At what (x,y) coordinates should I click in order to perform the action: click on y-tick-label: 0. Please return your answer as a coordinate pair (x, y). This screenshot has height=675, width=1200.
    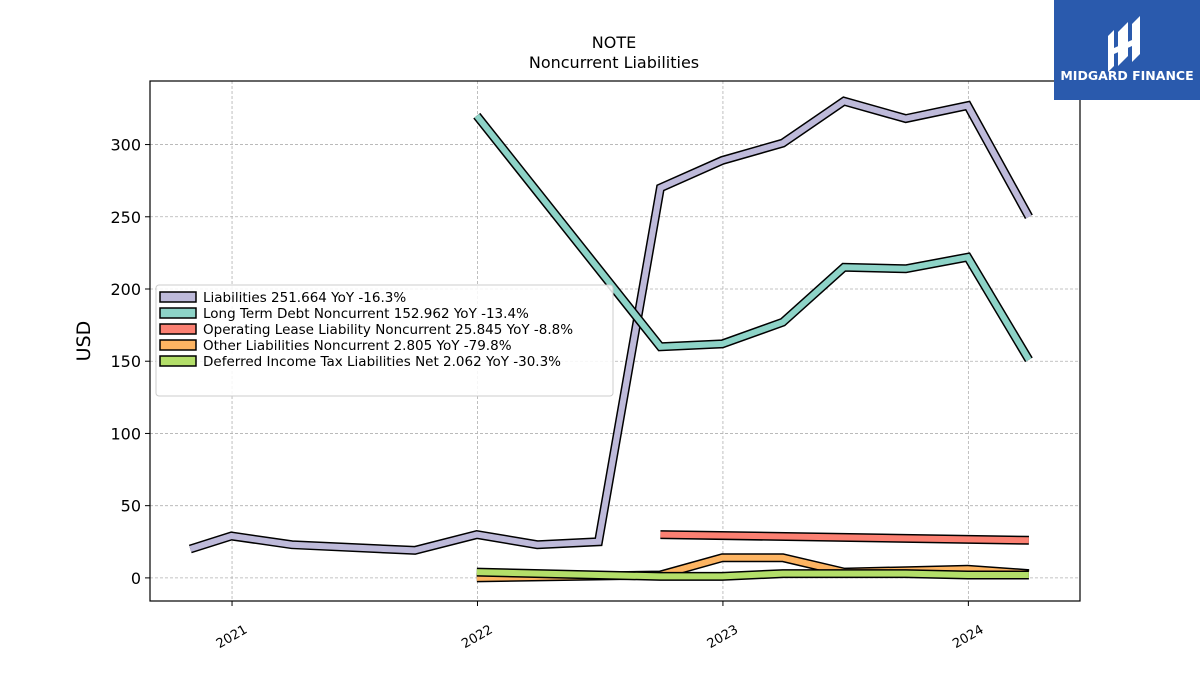
    Looking at the image, I should click on (136, 578).